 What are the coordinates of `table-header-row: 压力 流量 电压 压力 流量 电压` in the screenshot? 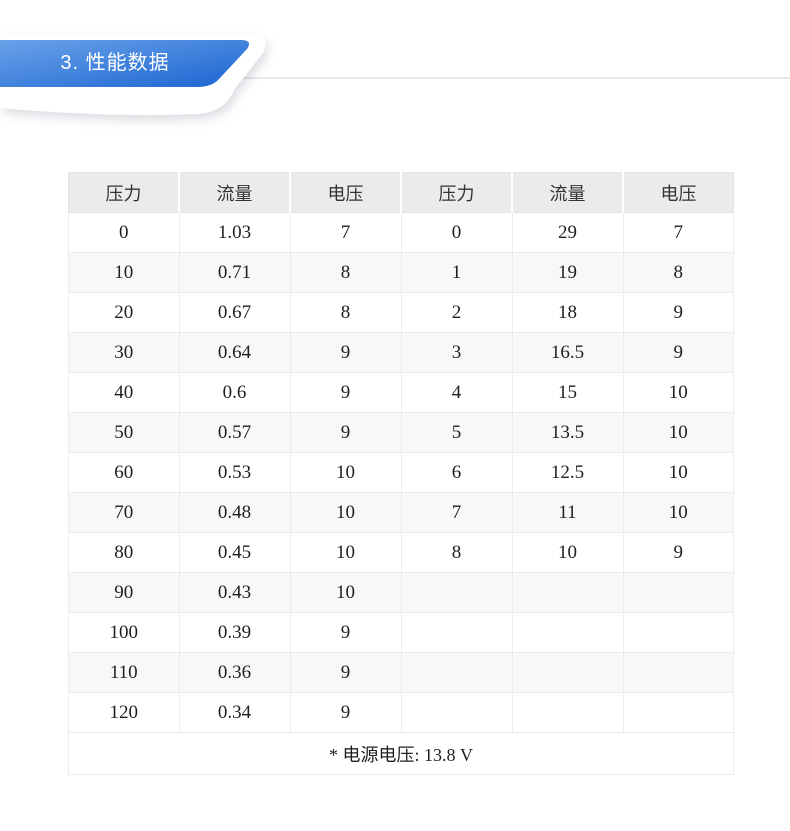 It's located at (401, 192).